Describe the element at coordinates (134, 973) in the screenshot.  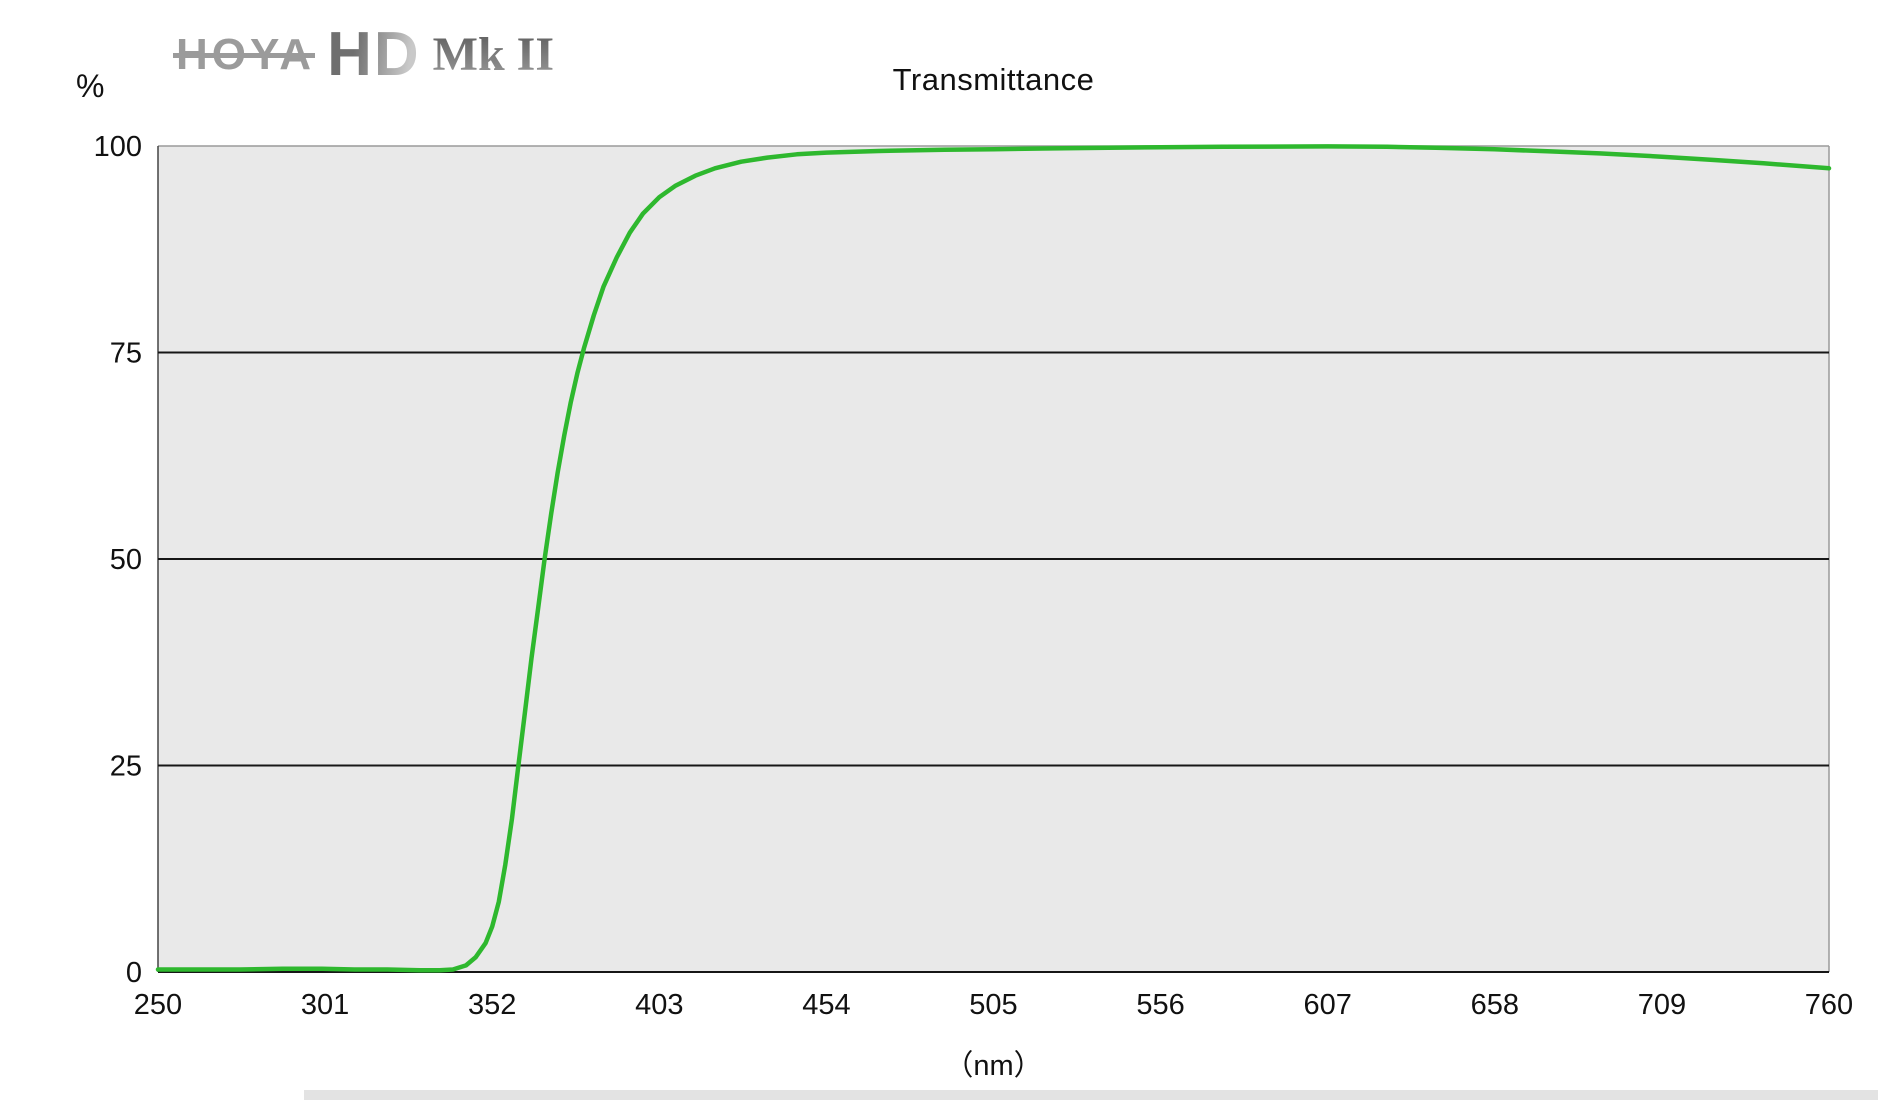
I see `y-tick-label: 0` at that location.